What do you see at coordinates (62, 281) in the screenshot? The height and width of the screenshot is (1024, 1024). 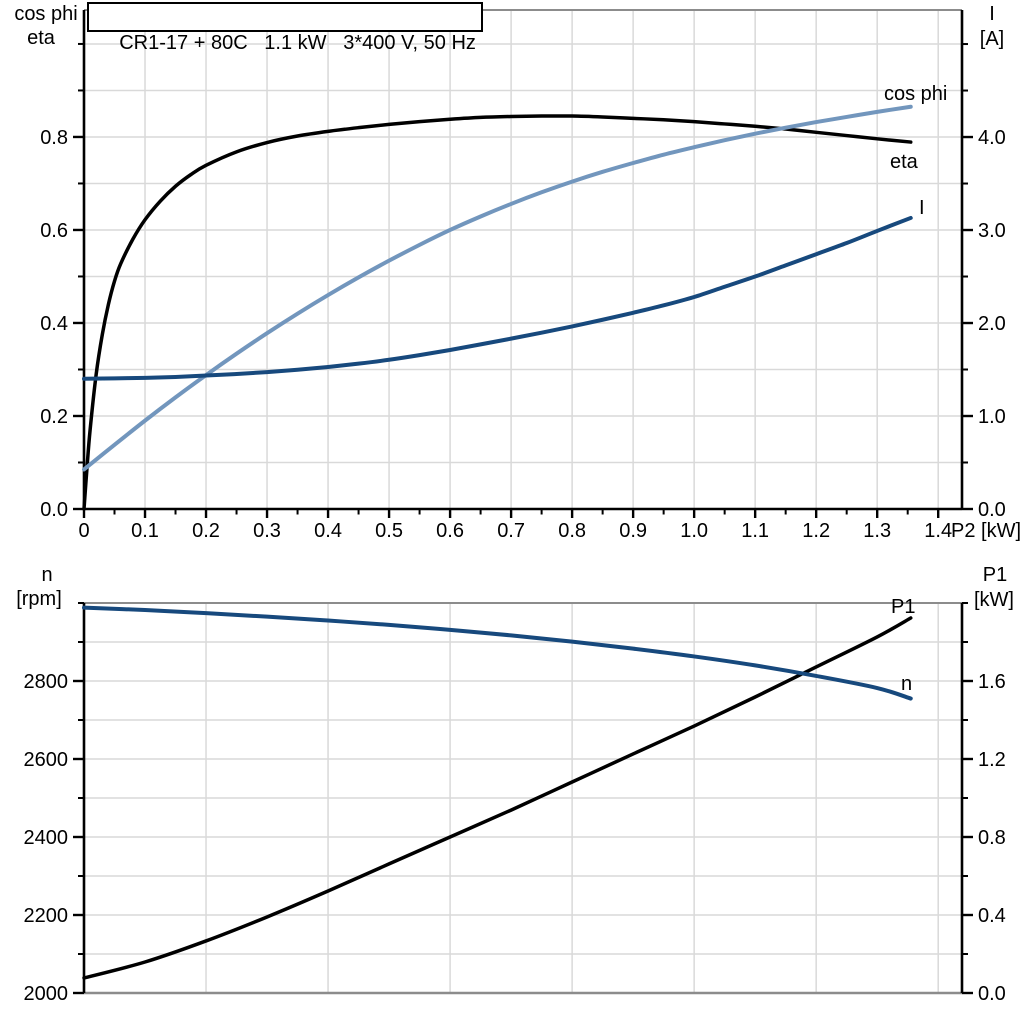 I see `y_left-ticks: 0.0 0.2 0.4 0.6 0.8` at bounding box center [62, 281].